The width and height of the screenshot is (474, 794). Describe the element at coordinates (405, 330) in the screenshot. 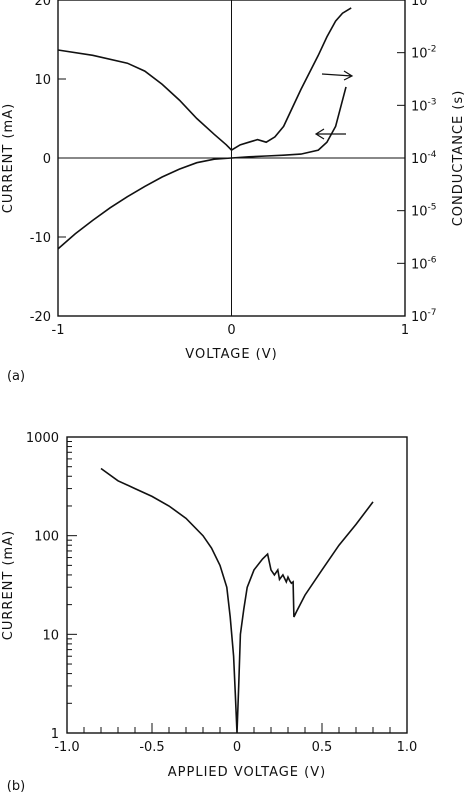

I see `x-tick-label: 1` at that location.